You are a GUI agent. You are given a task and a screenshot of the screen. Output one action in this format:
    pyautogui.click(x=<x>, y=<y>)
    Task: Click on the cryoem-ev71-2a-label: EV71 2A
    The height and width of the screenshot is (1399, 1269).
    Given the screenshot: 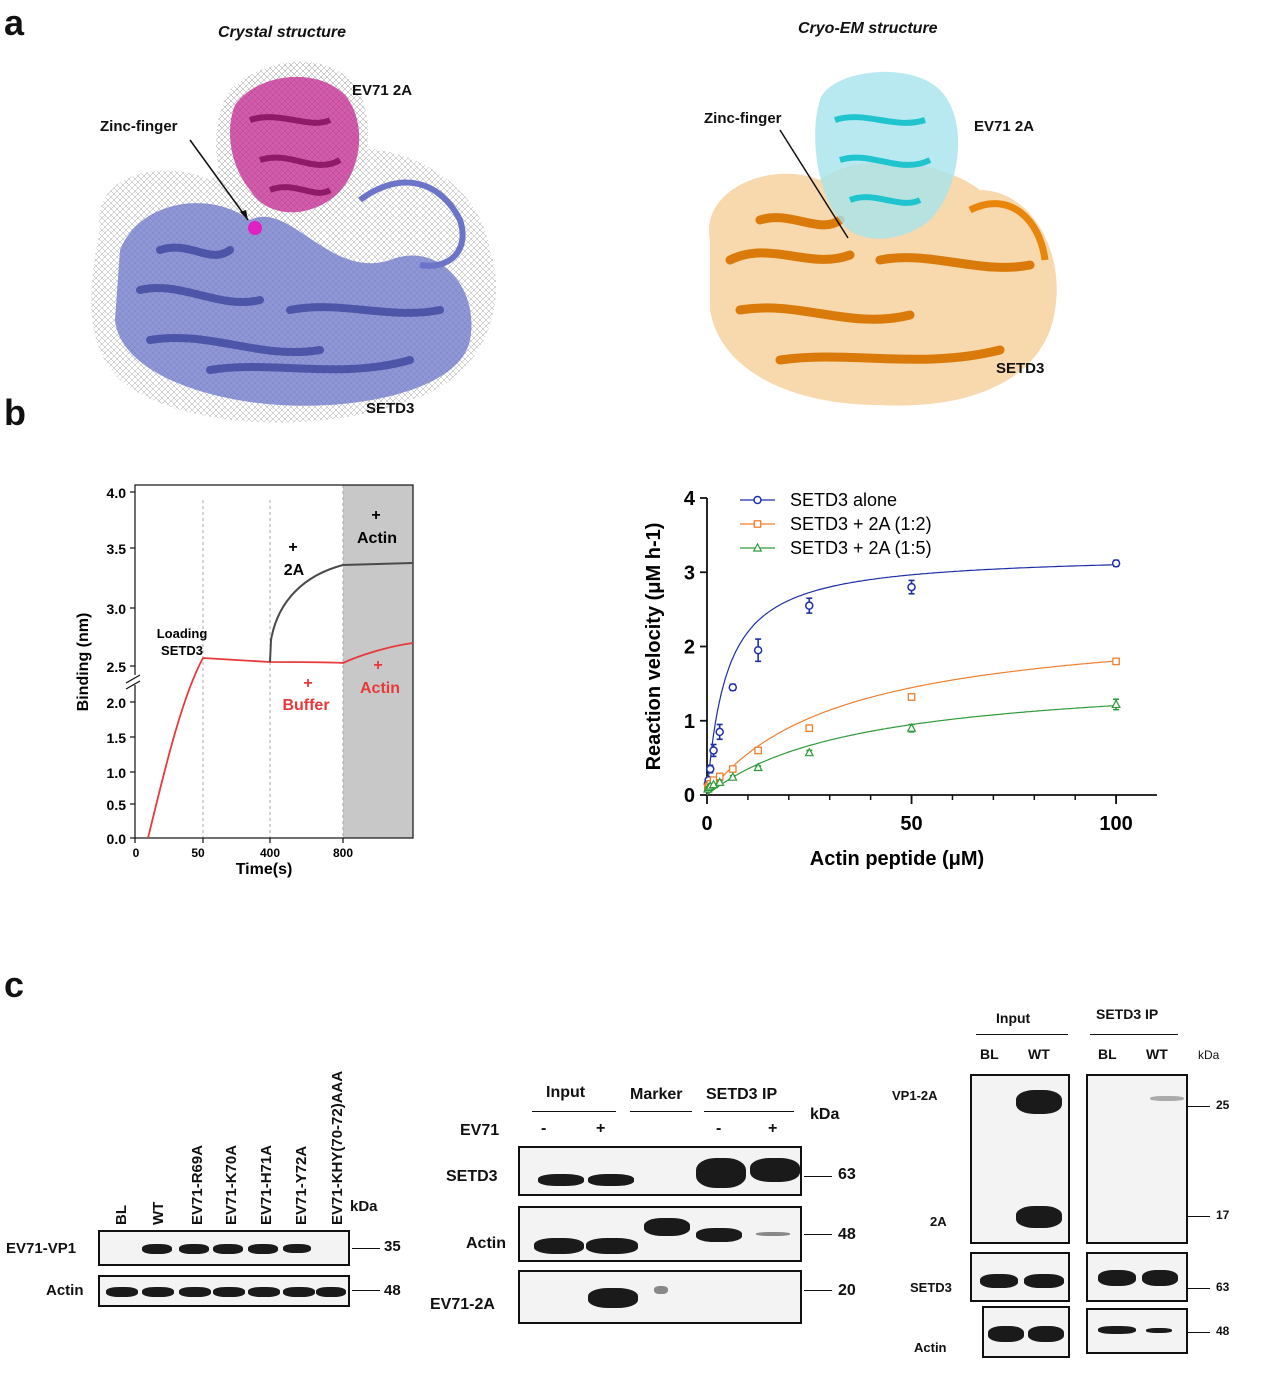 What is the action you would take?
    pyautogui.click(x=1004, y=126)
    